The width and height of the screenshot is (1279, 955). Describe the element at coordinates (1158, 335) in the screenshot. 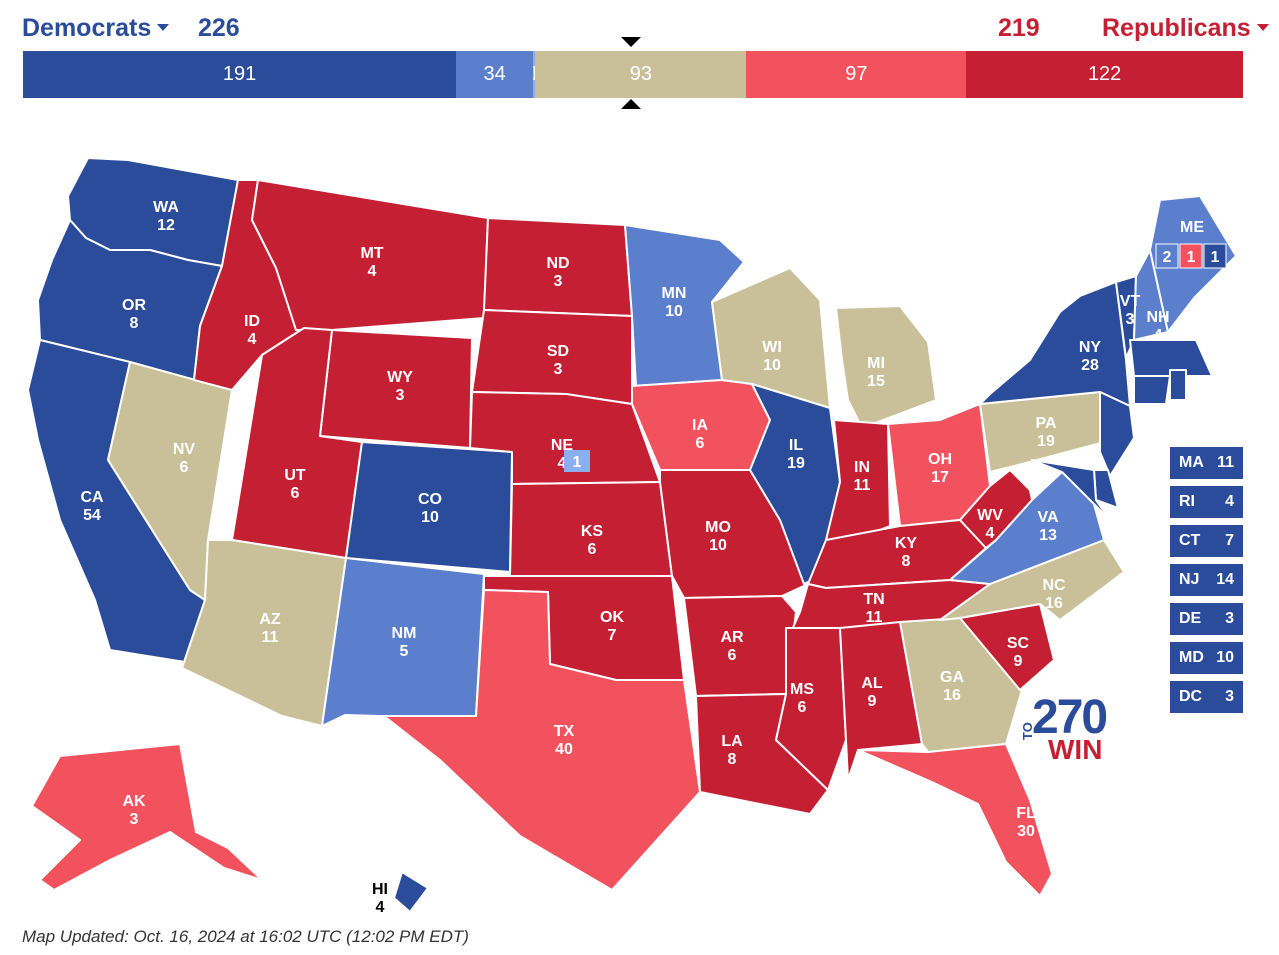

I see `state-ev-nh: 4` at that location.